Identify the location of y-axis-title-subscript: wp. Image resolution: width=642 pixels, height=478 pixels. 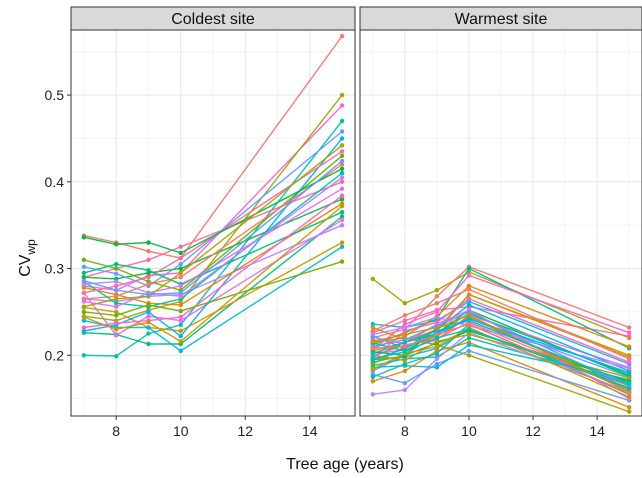
(31, 247).